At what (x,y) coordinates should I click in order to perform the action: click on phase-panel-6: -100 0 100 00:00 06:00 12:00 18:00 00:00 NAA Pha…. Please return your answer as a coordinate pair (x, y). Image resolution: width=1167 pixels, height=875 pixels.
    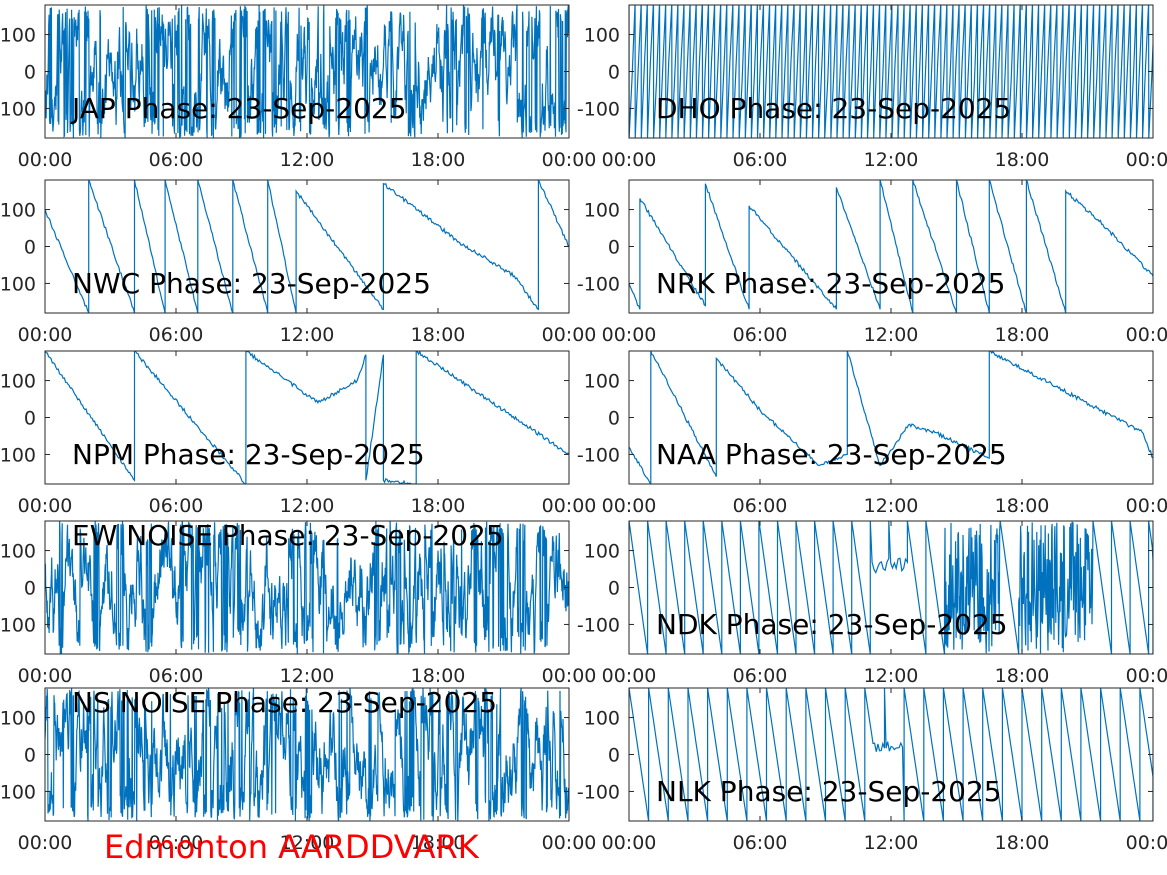
    Looking at the image, I should click on (872, 433).